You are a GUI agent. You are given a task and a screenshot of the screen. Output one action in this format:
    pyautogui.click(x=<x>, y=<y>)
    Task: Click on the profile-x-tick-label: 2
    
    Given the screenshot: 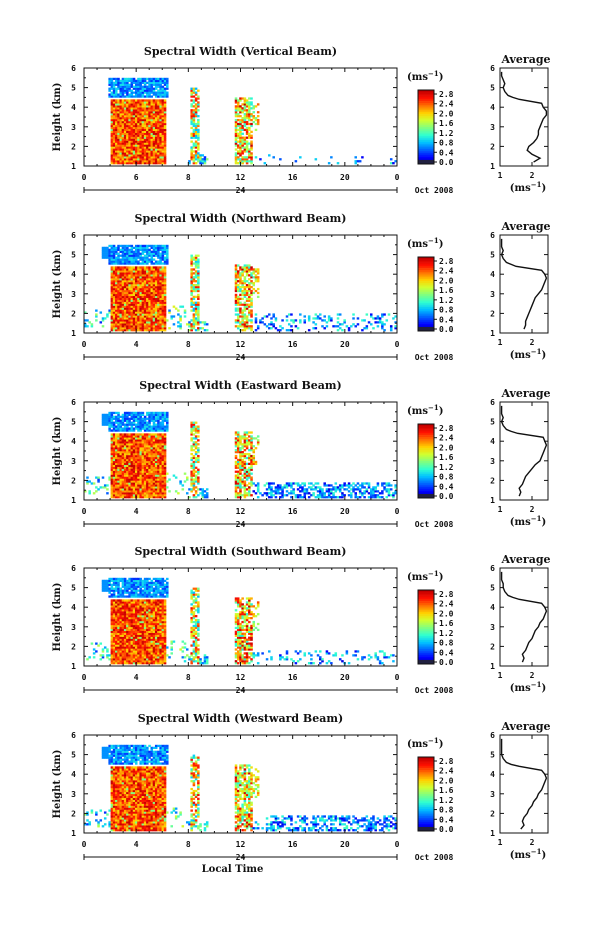 What is the action you would take?
    pyautogui.click(x=532, y=175)
    